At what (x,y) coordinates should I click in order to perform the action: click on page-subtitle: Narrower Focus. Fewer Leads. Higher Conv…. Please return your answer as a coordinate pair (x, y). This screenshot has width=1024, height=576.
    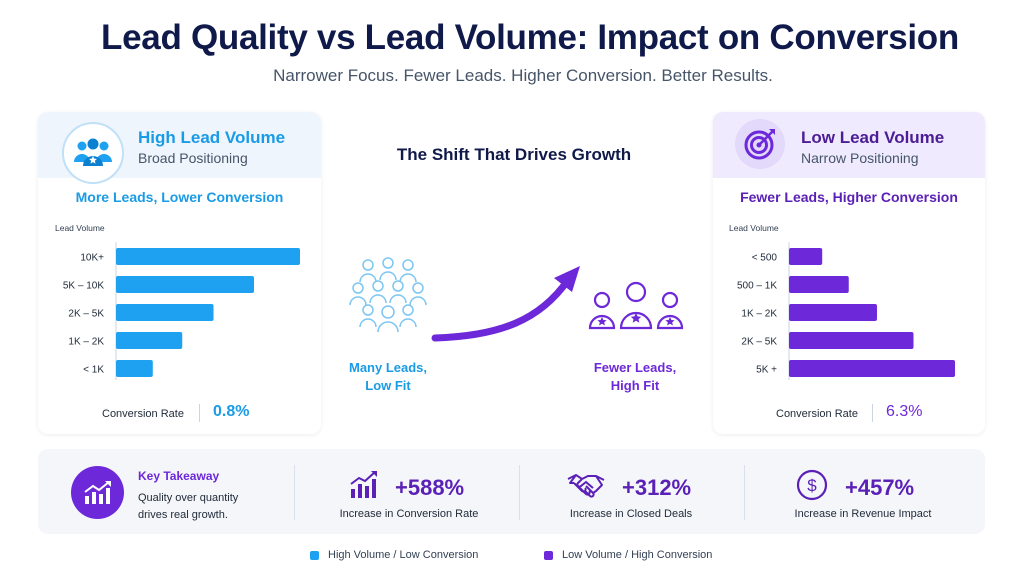
    Looking at the image, I should click on (523, 75).